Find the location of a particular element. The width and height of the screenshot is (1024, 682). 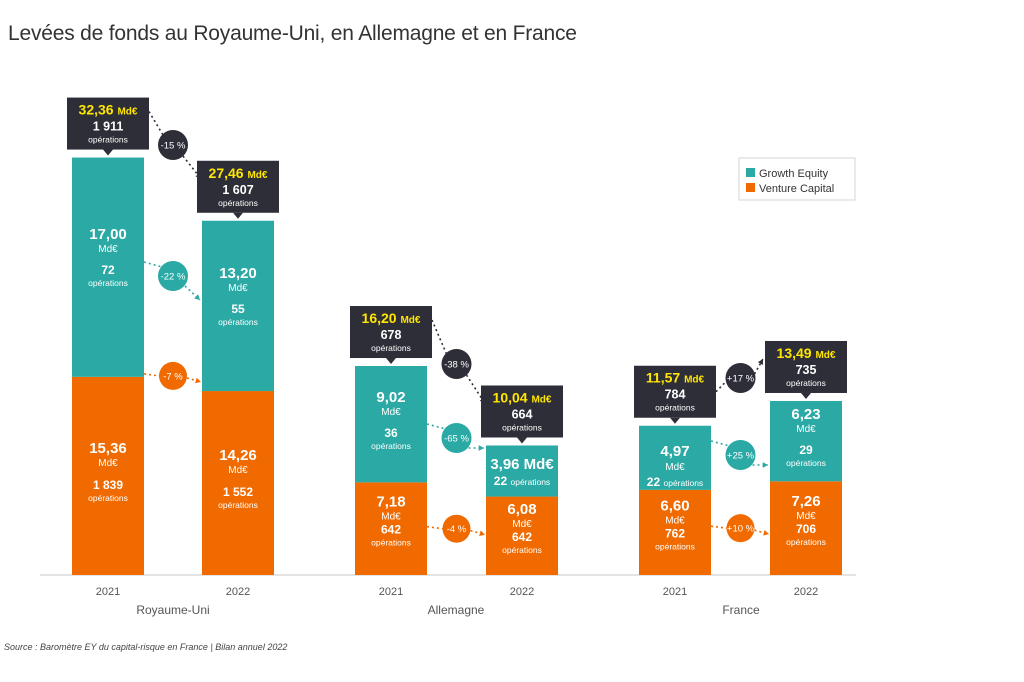

growth-ops-count: 72 is located at coordinates (108, 270).